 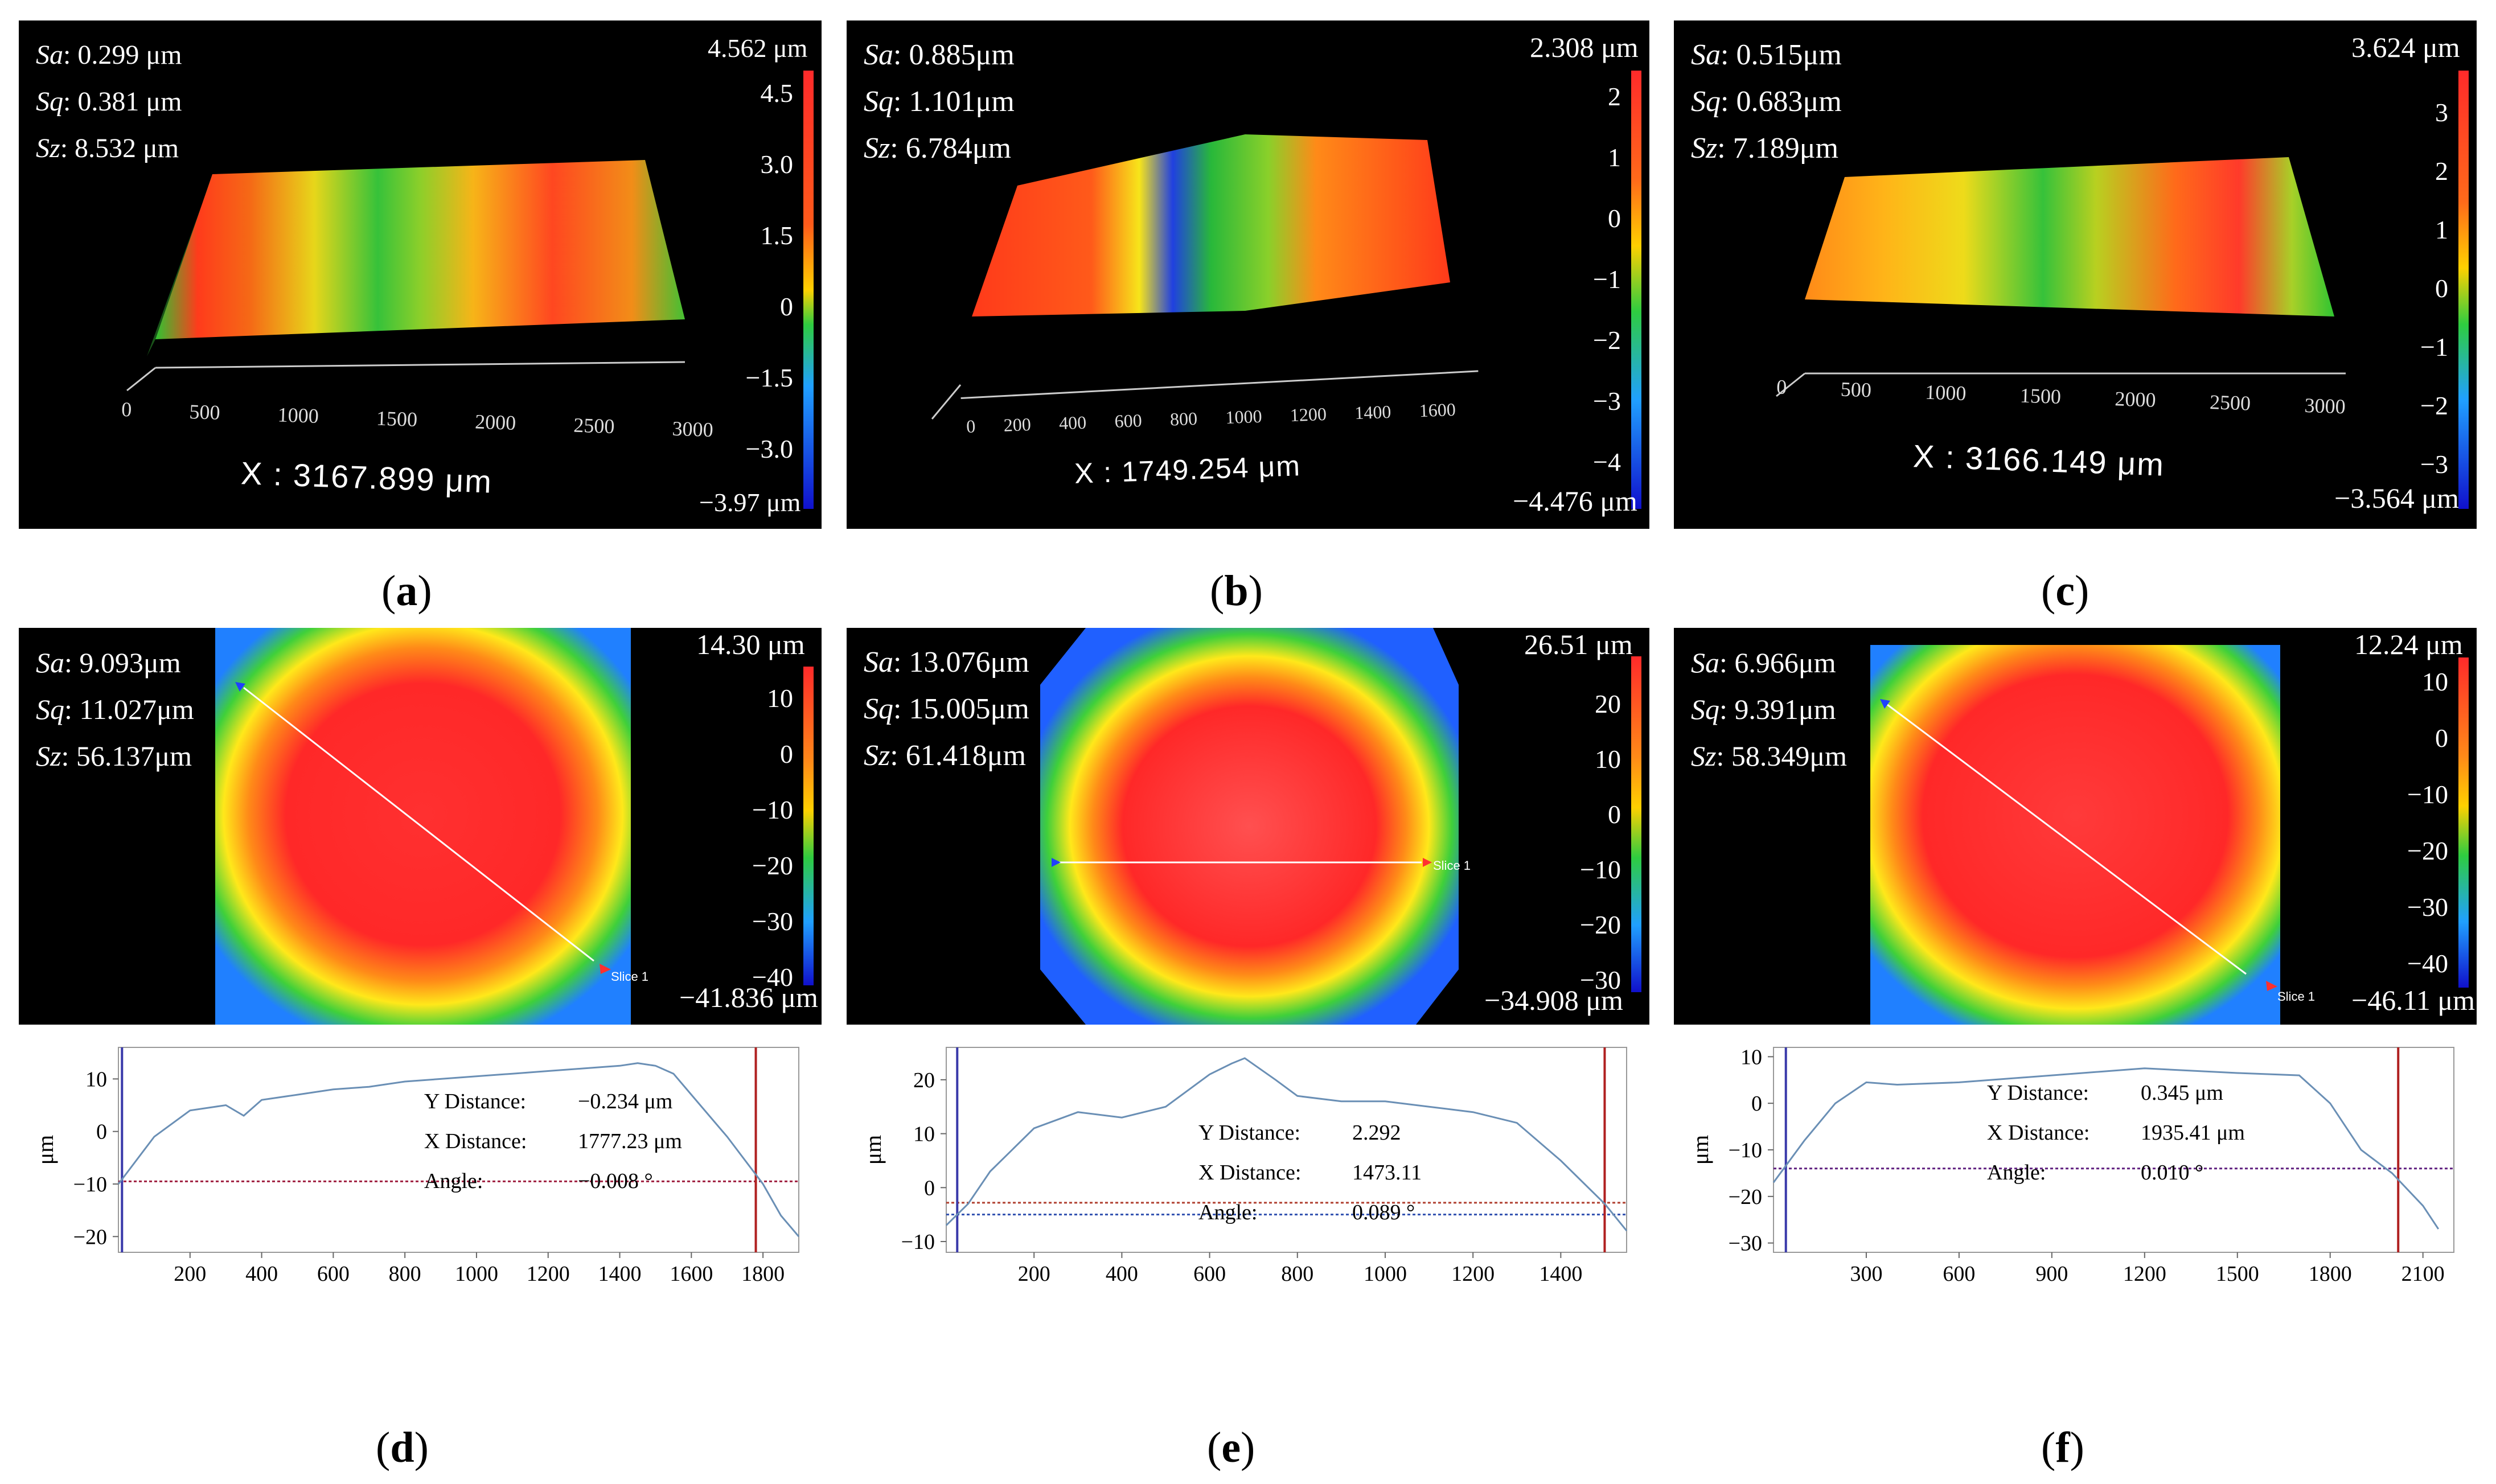 What do you see at coordinates (2051, 1274) in the screenshot?
I see `x-tick-label: 900` at bounding box center [2051, 1274].